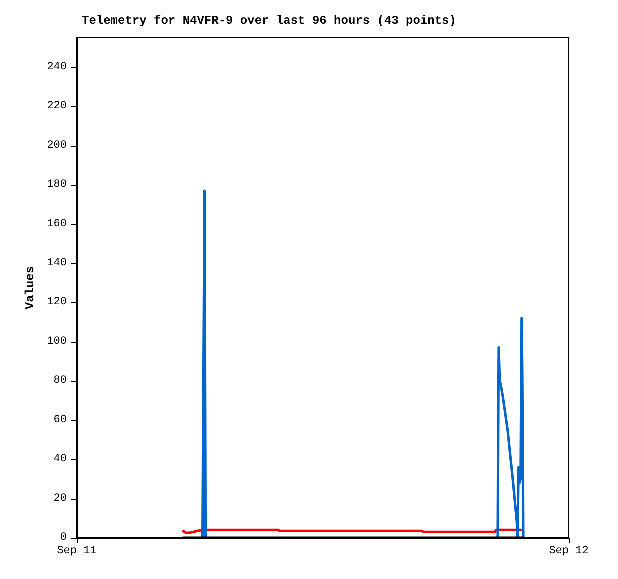 The height and width of the screenshot is (579, 618). Describe the element at coordinates (60, 460) in the screenshot. I see `y-tick-label: 40` at that location.